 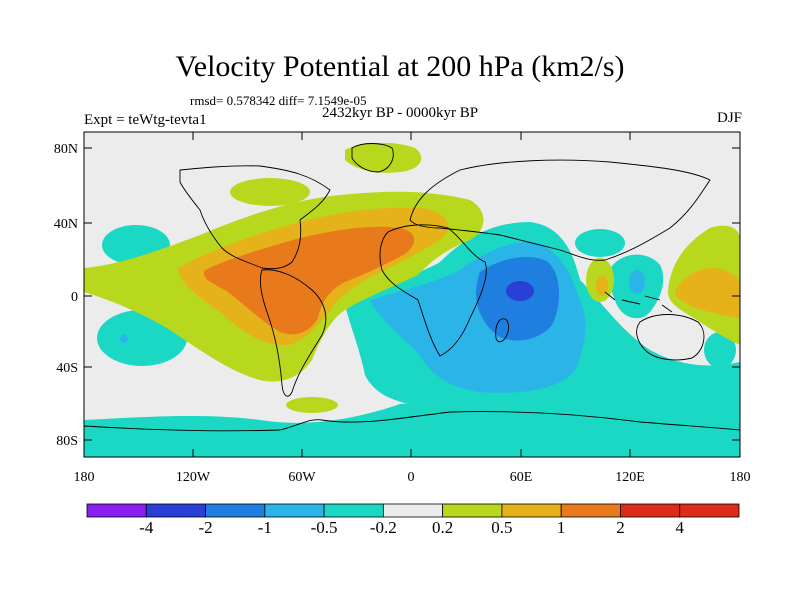 What do you see at coordinates (145, 120) in the screenshot?
I see `experiment-label: Expt = teWtg-tevta1` at bounding box center [145, 120].